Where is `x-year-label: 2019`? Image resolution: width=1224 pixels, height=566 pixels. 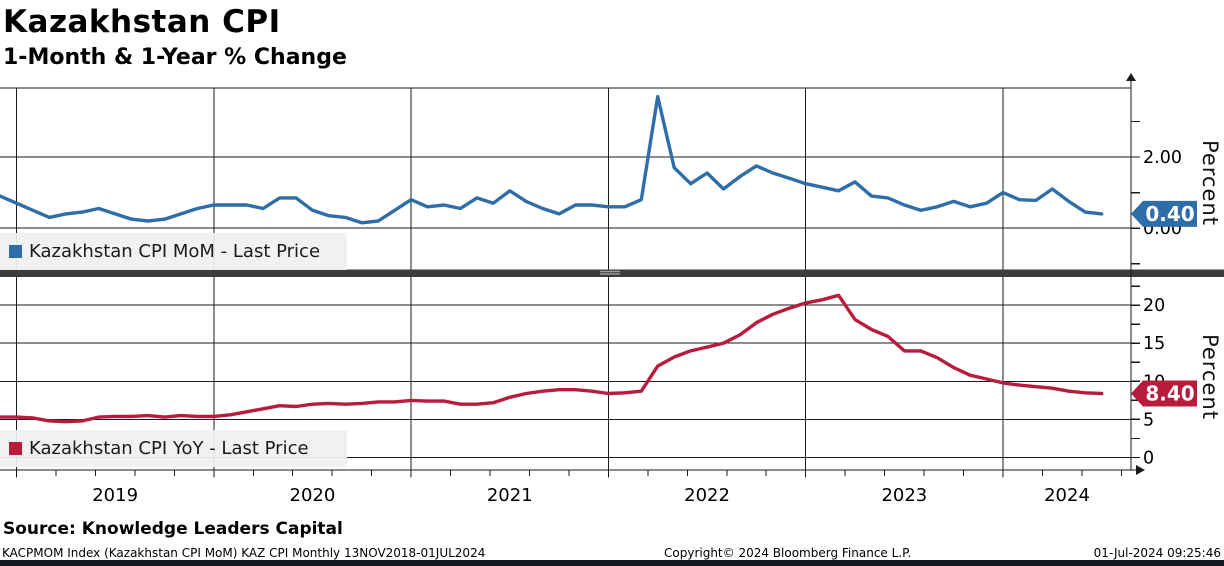
x-year-label: 2019 is located at coordinates (115, 495).